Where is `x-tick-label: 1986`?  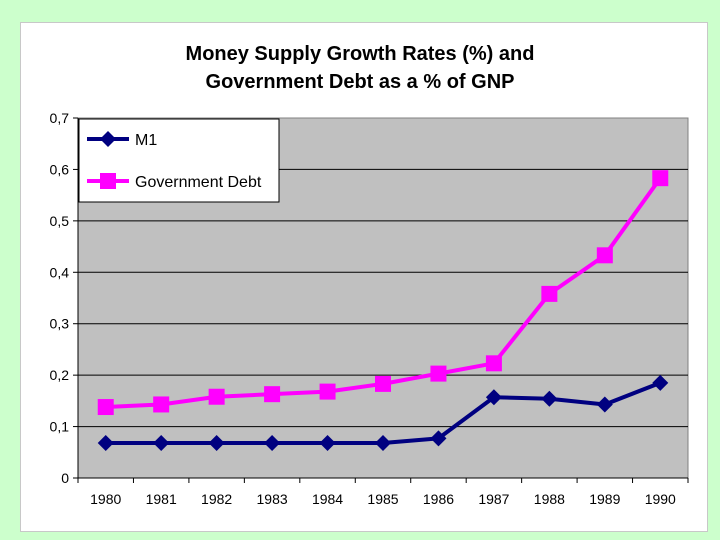
x-tick-label: 1986 is located at coordinates (438, 499).